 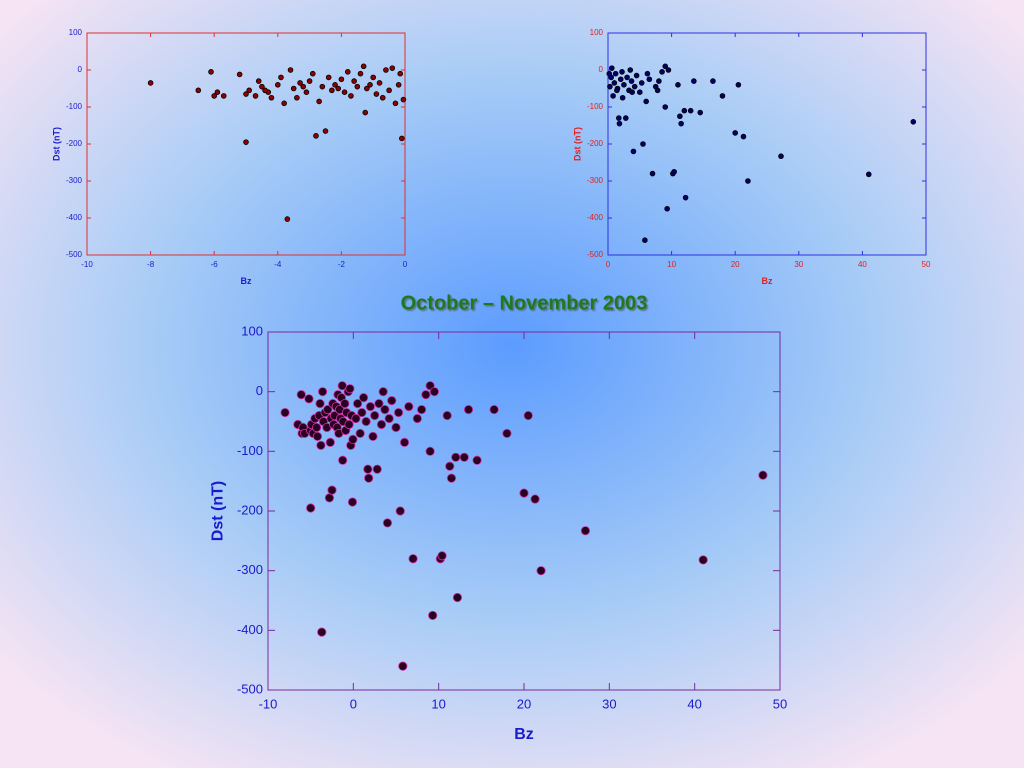 I want to click on x-tick-label: 50, so click(x=780, y=703).